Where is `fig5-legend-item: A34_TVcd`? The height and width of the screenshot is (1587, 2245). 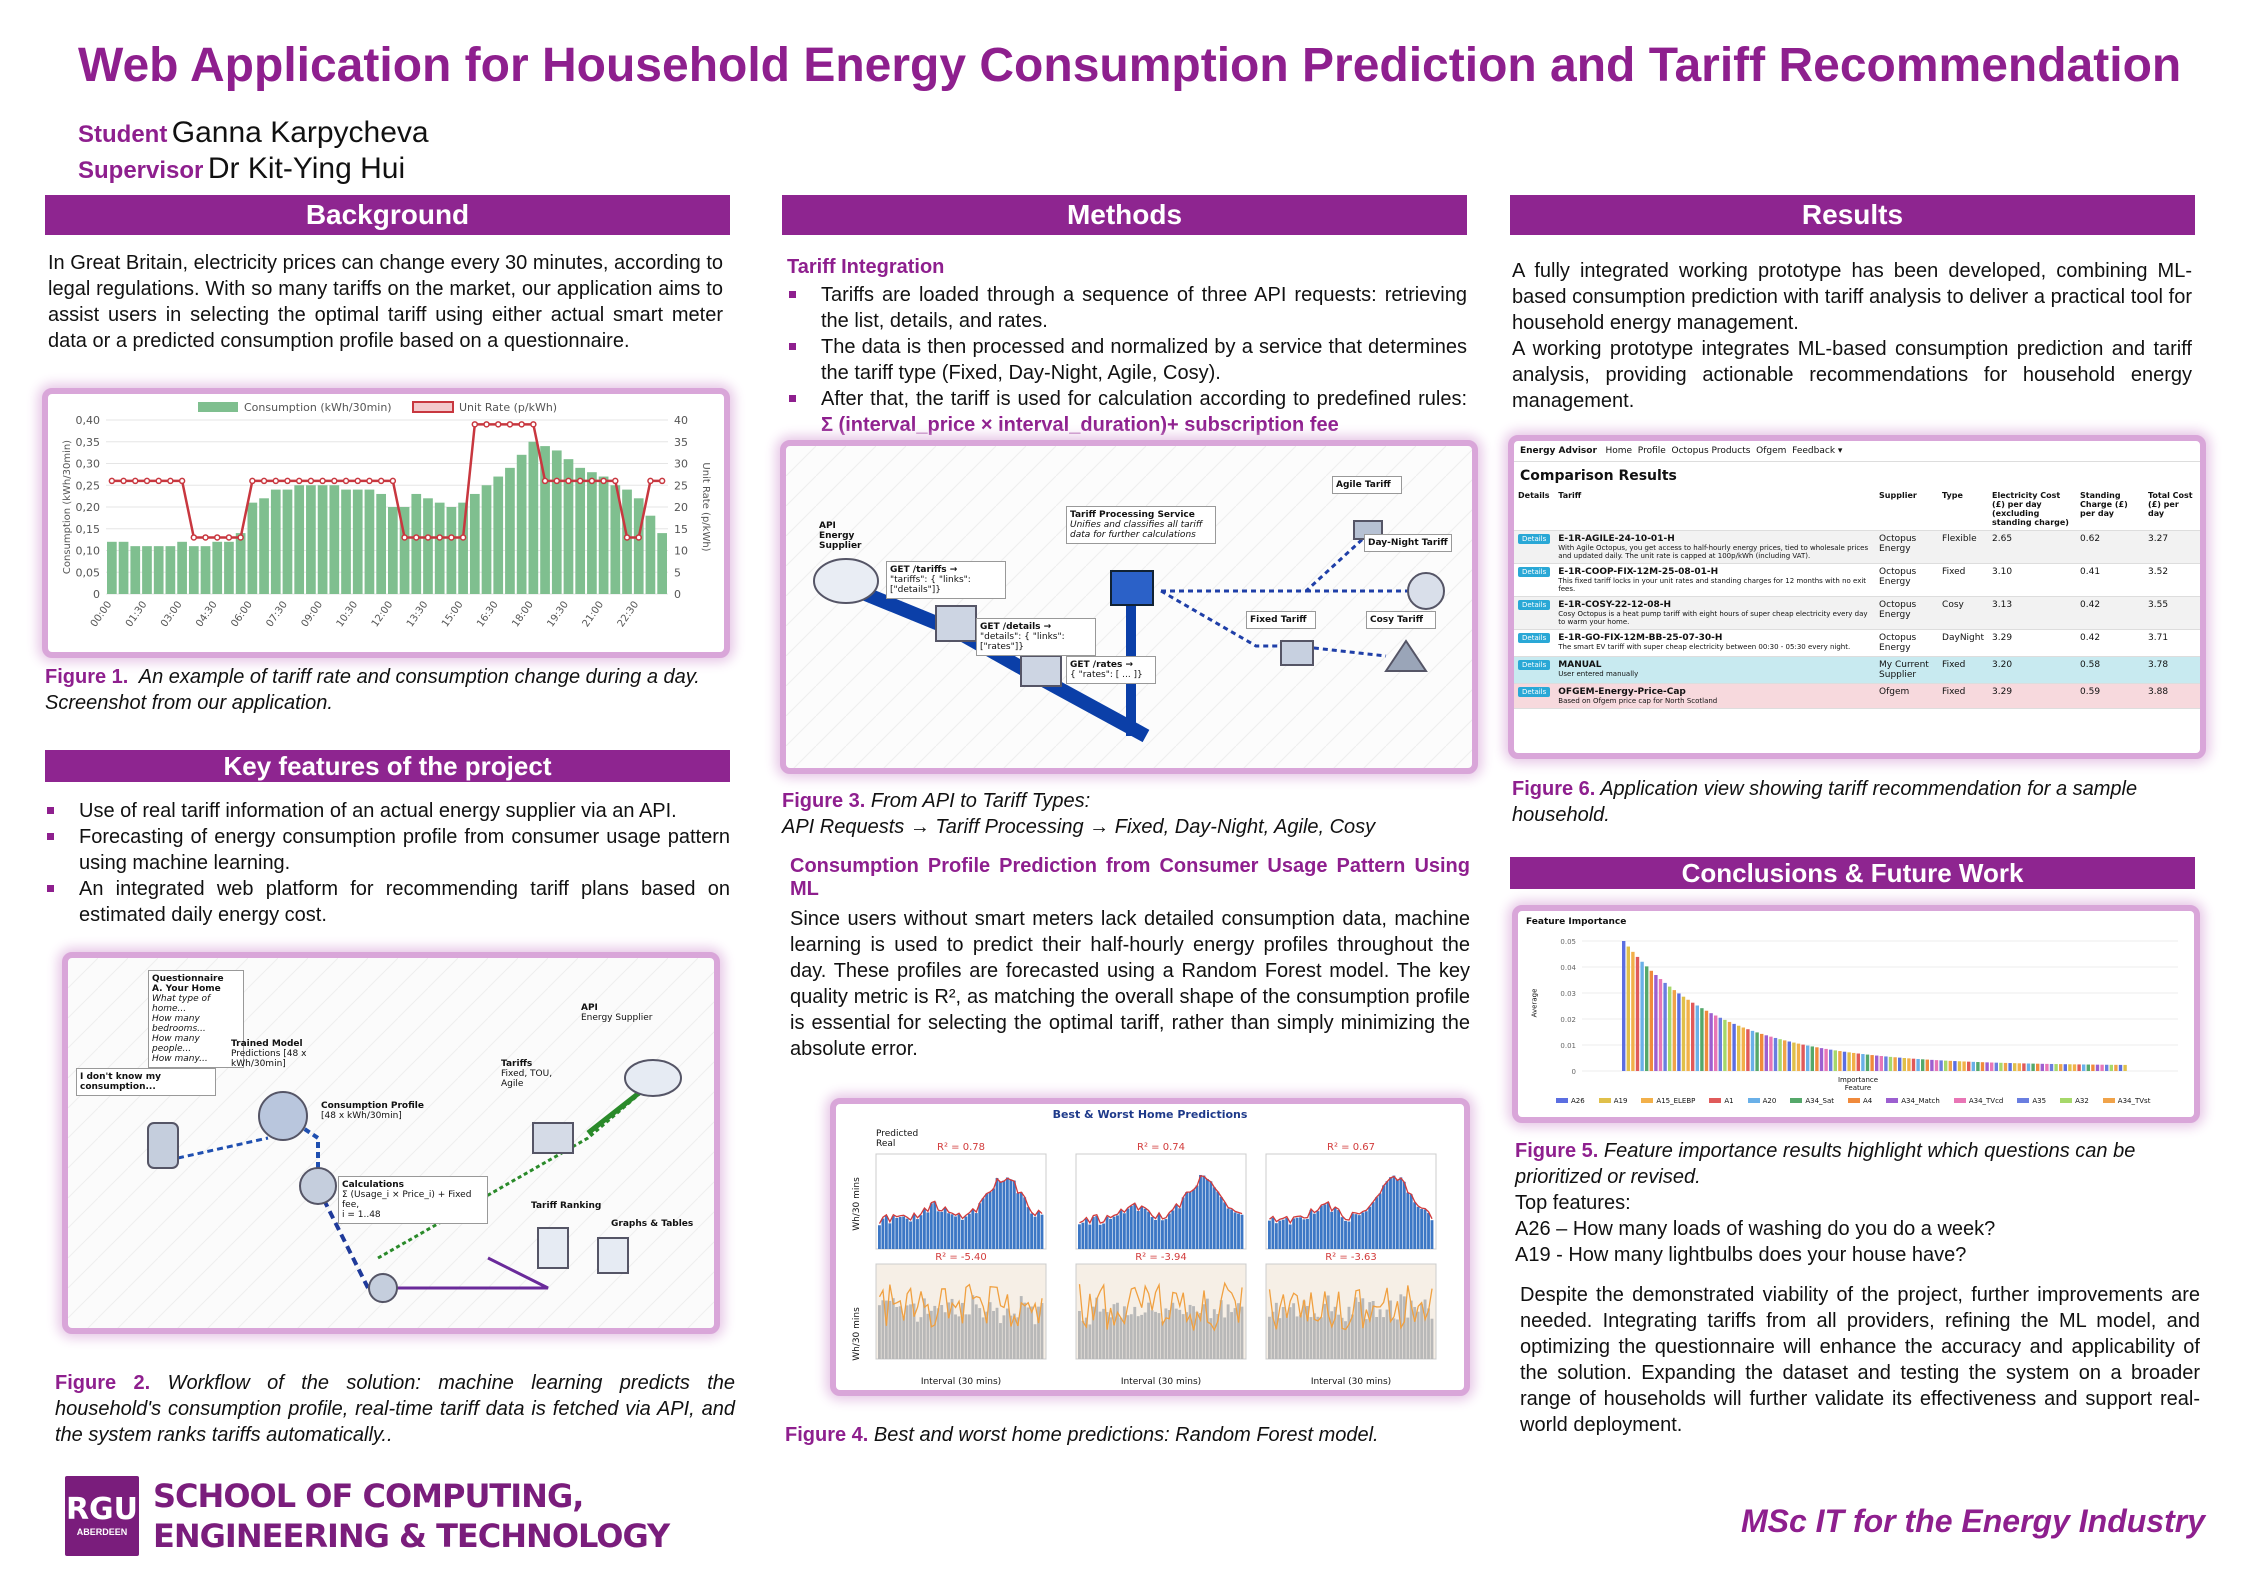
fig5-legend-item: A34_TVcd is located at coordinates (1978, 1101).